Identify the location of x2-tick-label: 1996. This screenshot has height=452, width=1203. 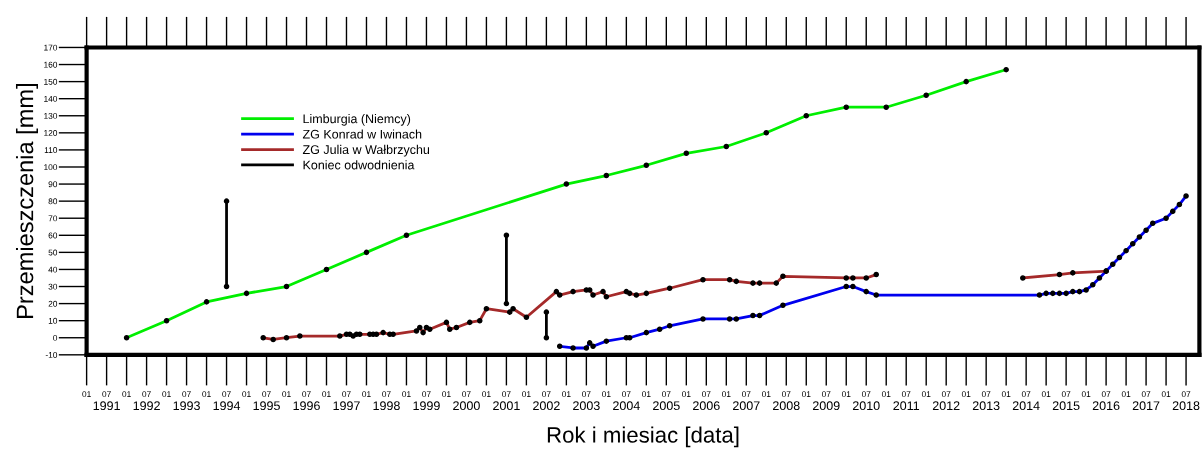
(306, 406).